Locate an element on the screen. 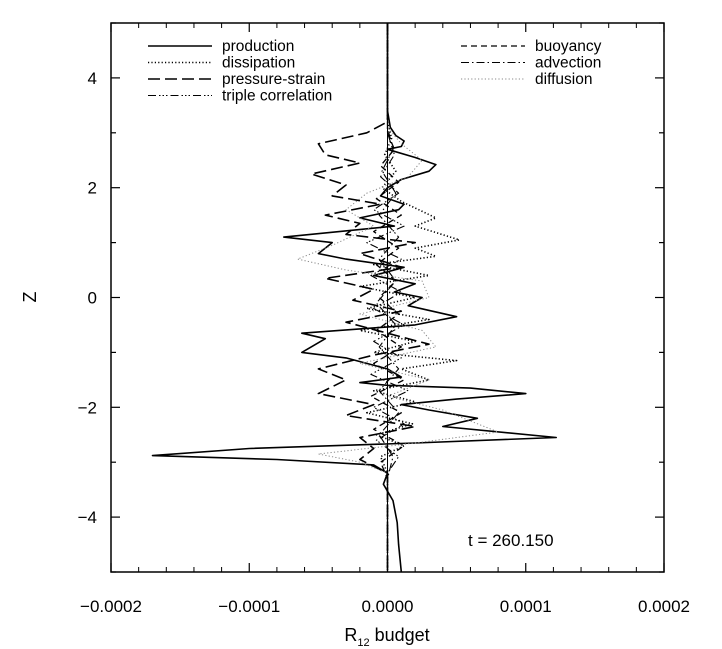 The height and width of the screenshot is (649, 722). x-axis-label-main: R is located at coordinates (350, 635).